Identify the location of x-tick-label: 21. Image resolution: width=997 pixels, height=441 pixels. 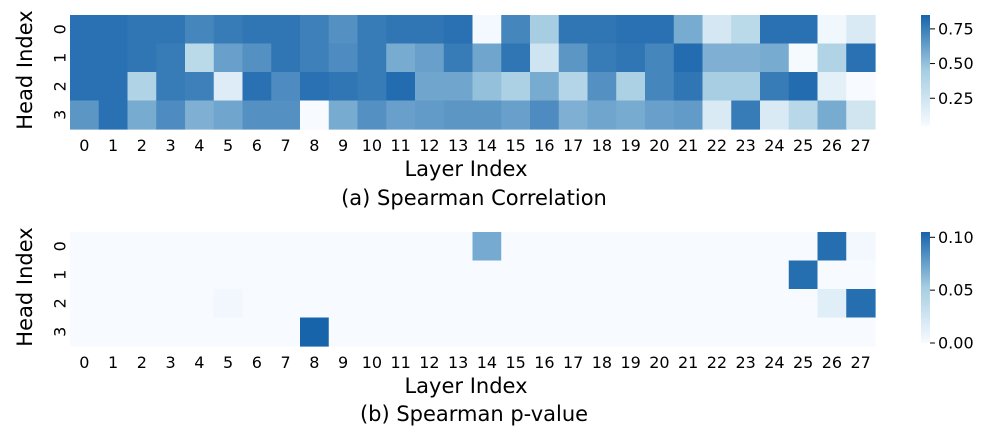
(688, 145).